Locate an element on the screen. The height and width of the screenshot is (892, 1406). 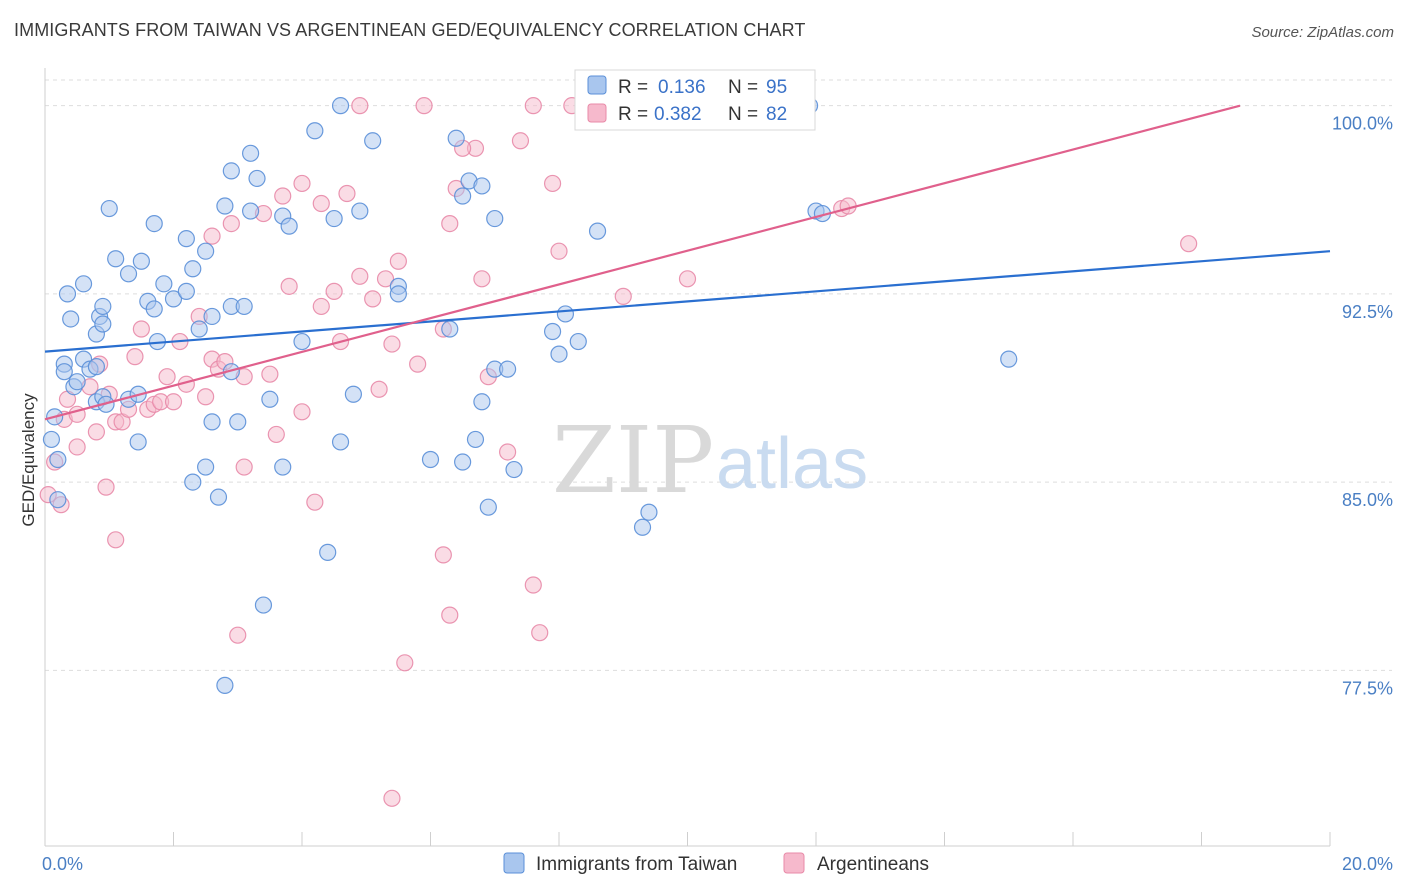
x-tick-label-max: 20.0% is located at coordinates (1367, 864).